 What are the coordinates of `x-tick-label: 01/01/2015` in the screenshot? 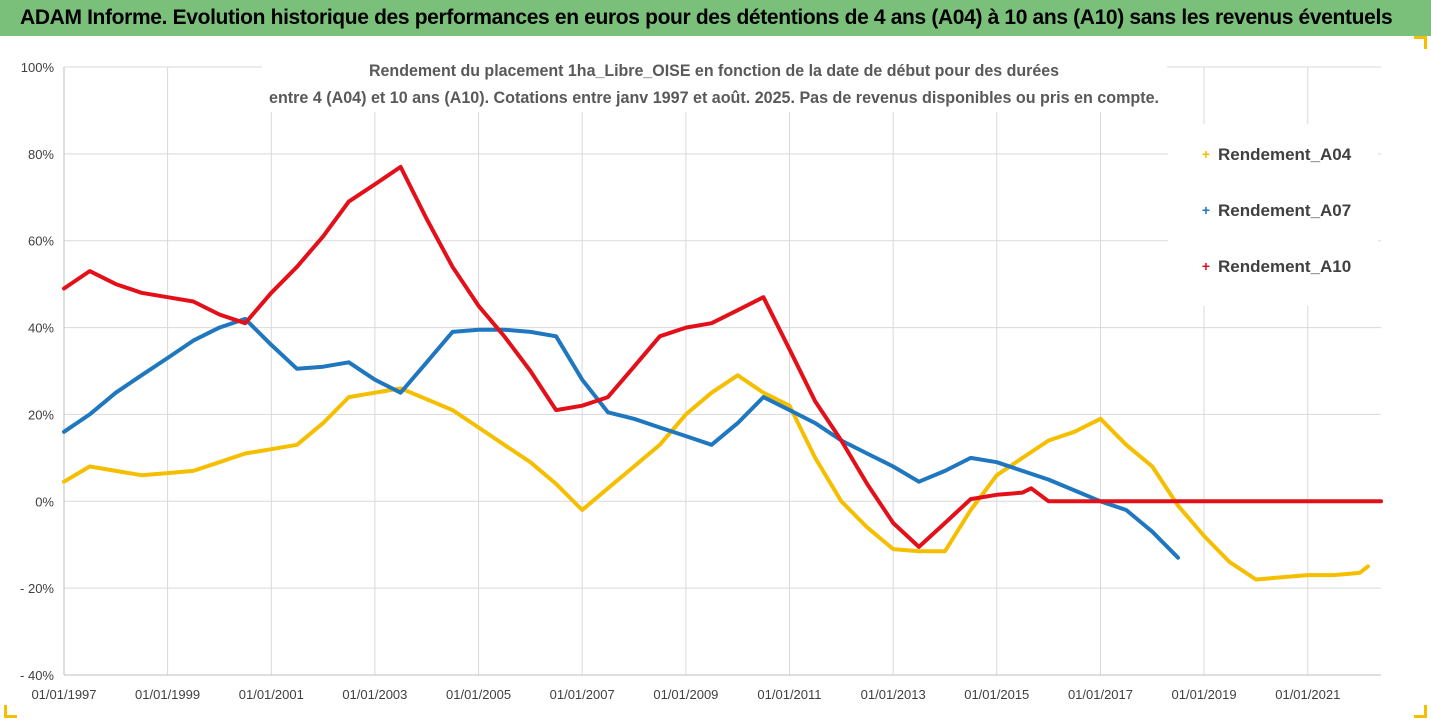 It's located at (996, 694).